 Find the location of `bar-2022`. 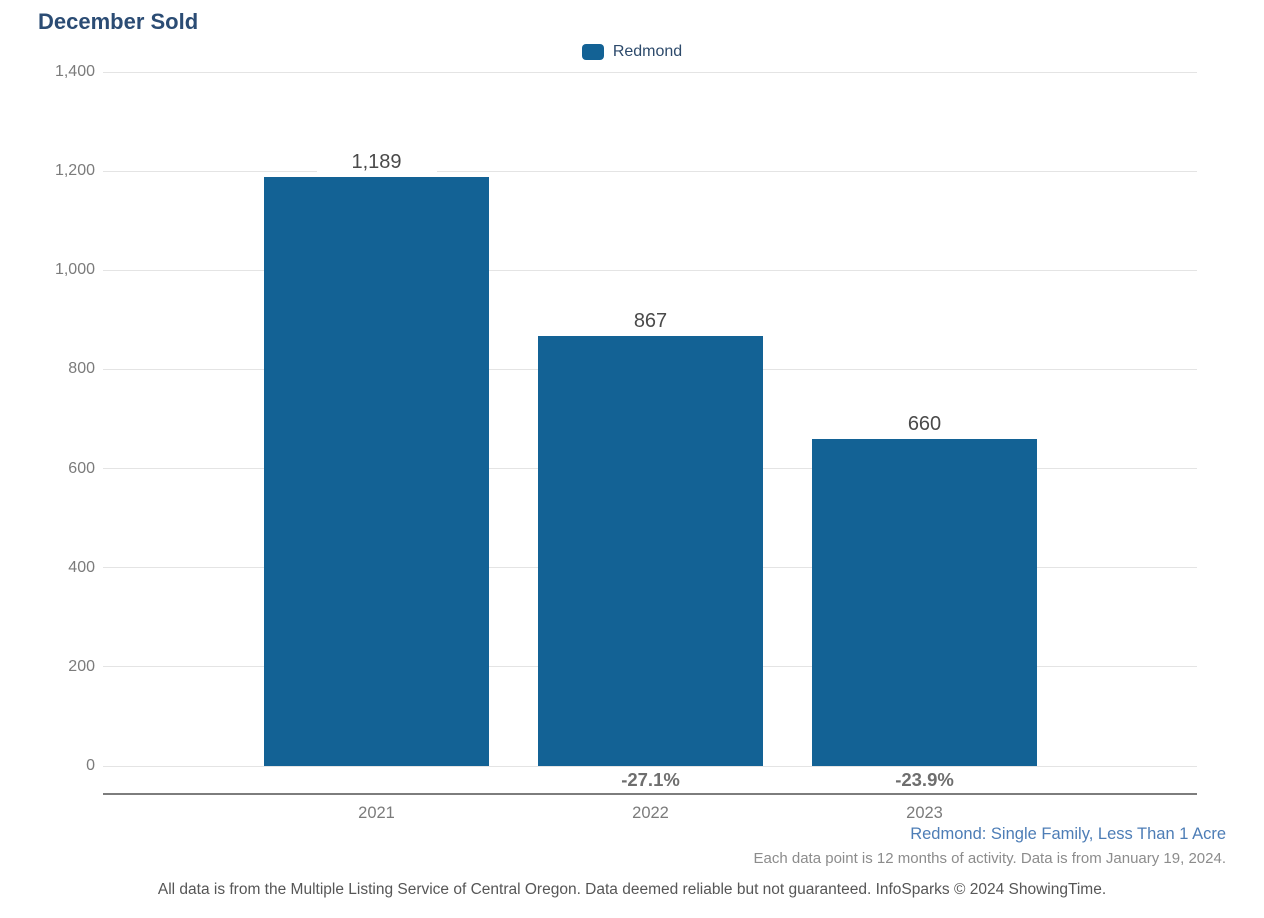

bar-2022 is located at coordinates (650, 551).